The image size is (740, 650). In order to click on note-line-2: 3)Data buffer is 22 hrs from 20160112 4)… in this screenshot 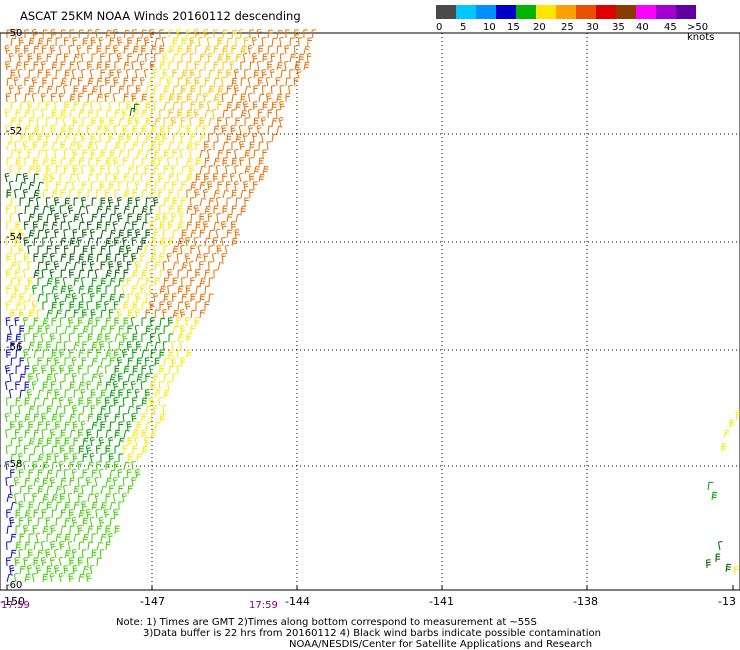, I will do `click(372, 633)`.